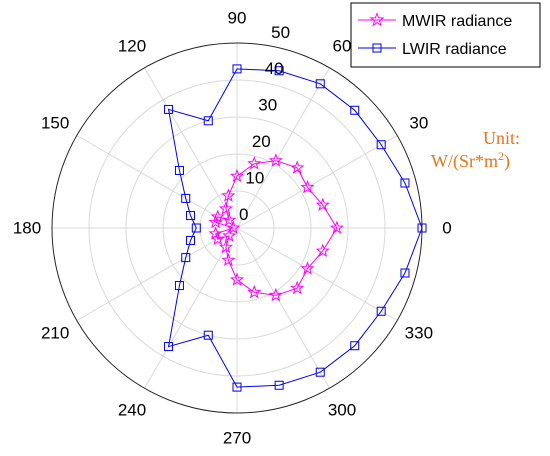  What do you see at coordinates (243, 214) in the screenshot?
I see `r-tick-label: 0` at bounding box center [243, 214].